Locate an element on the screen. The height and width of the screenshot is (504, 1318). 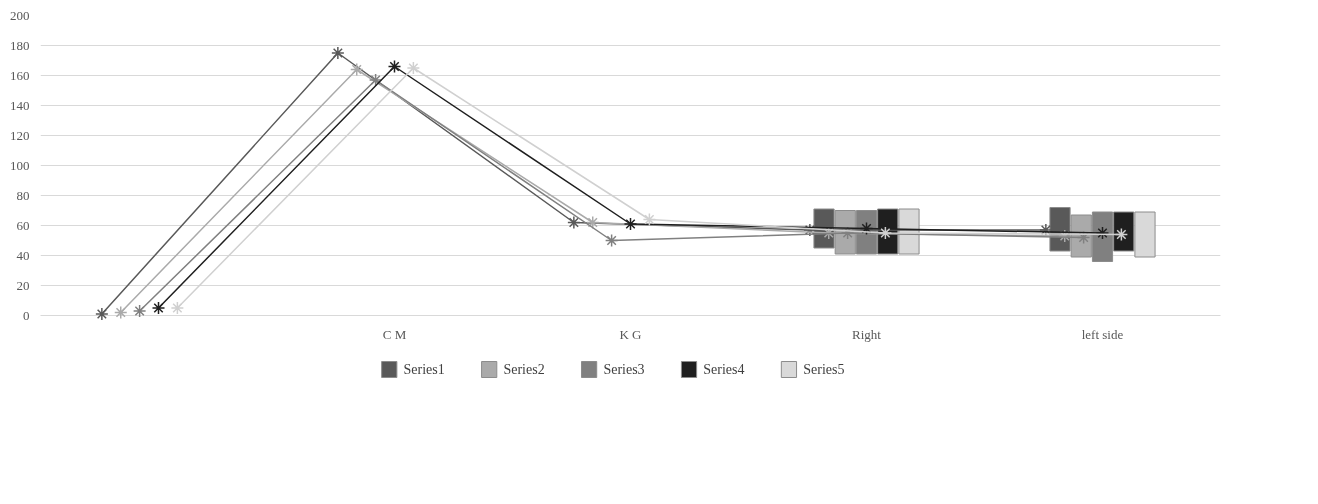
legend-label: Series4 is located at coordinates (724, 369).